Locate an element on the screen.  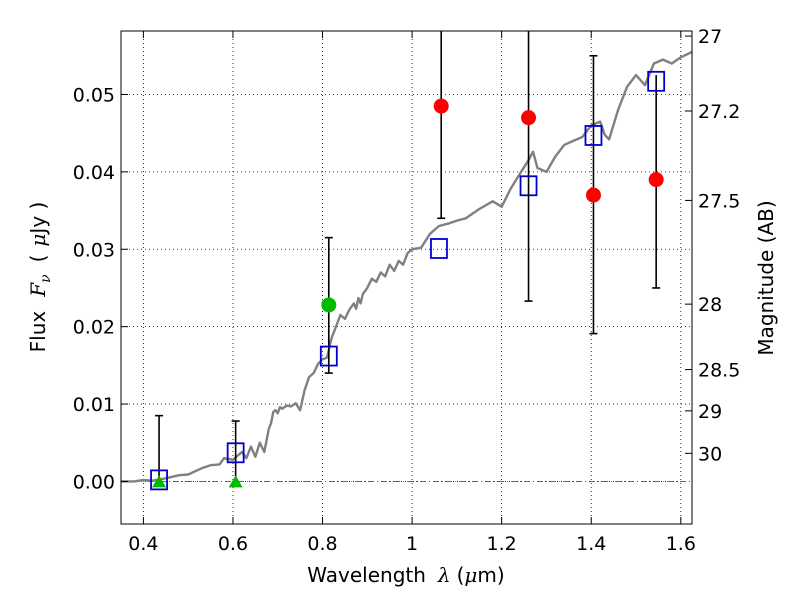
right-tick-label: 29 is located at coordinates (710, 412).